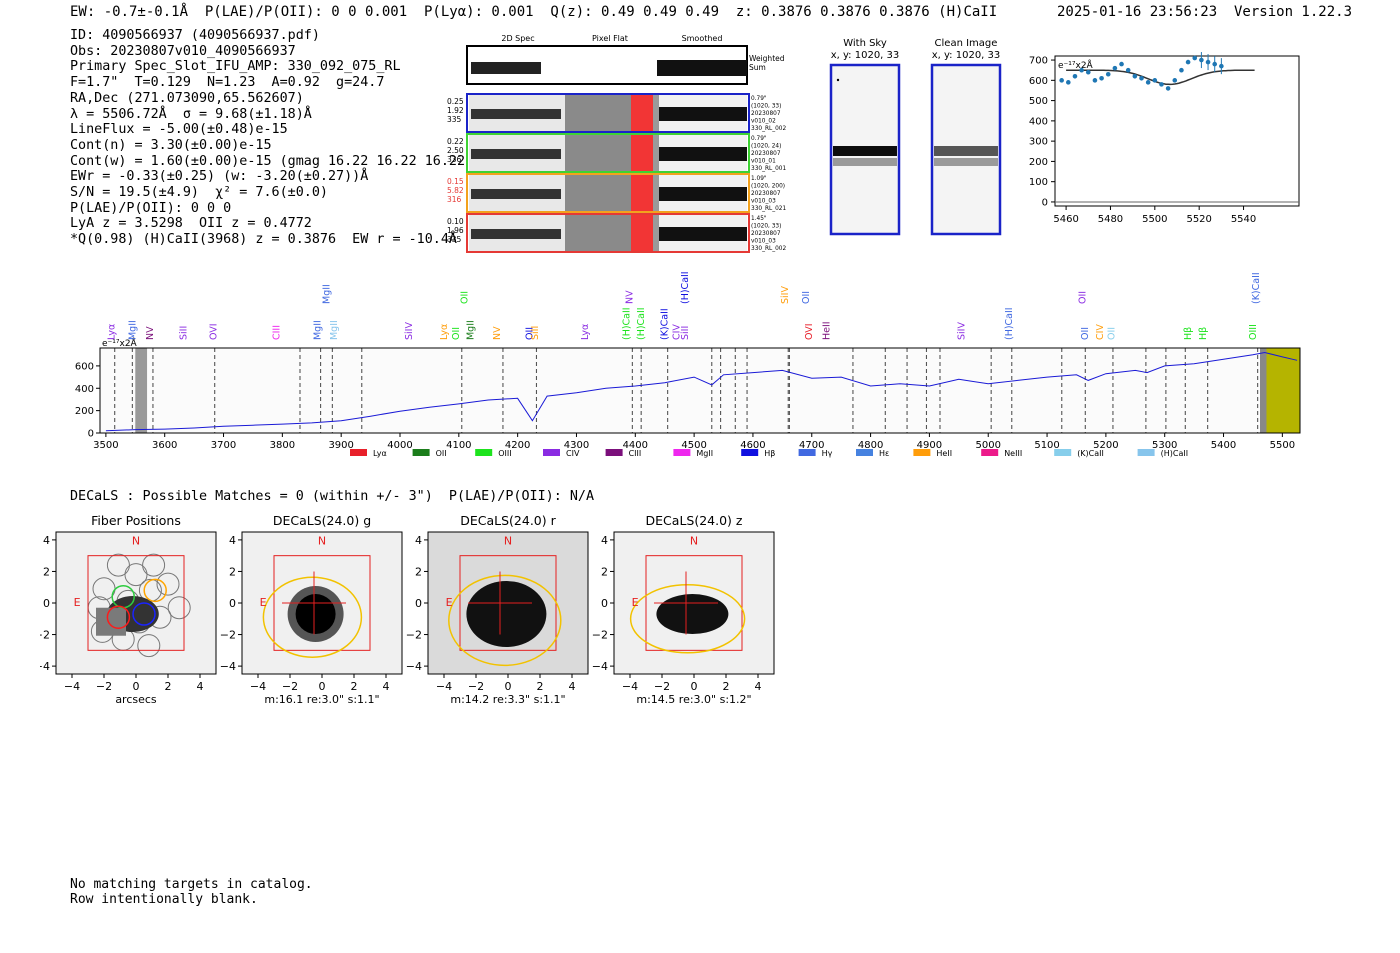 This screenshot has width=1400, height=953. What do you see at coordinates (573, 453) in the screenshot?
I see `legend-label: CIV` at bounding box center [573, 453].